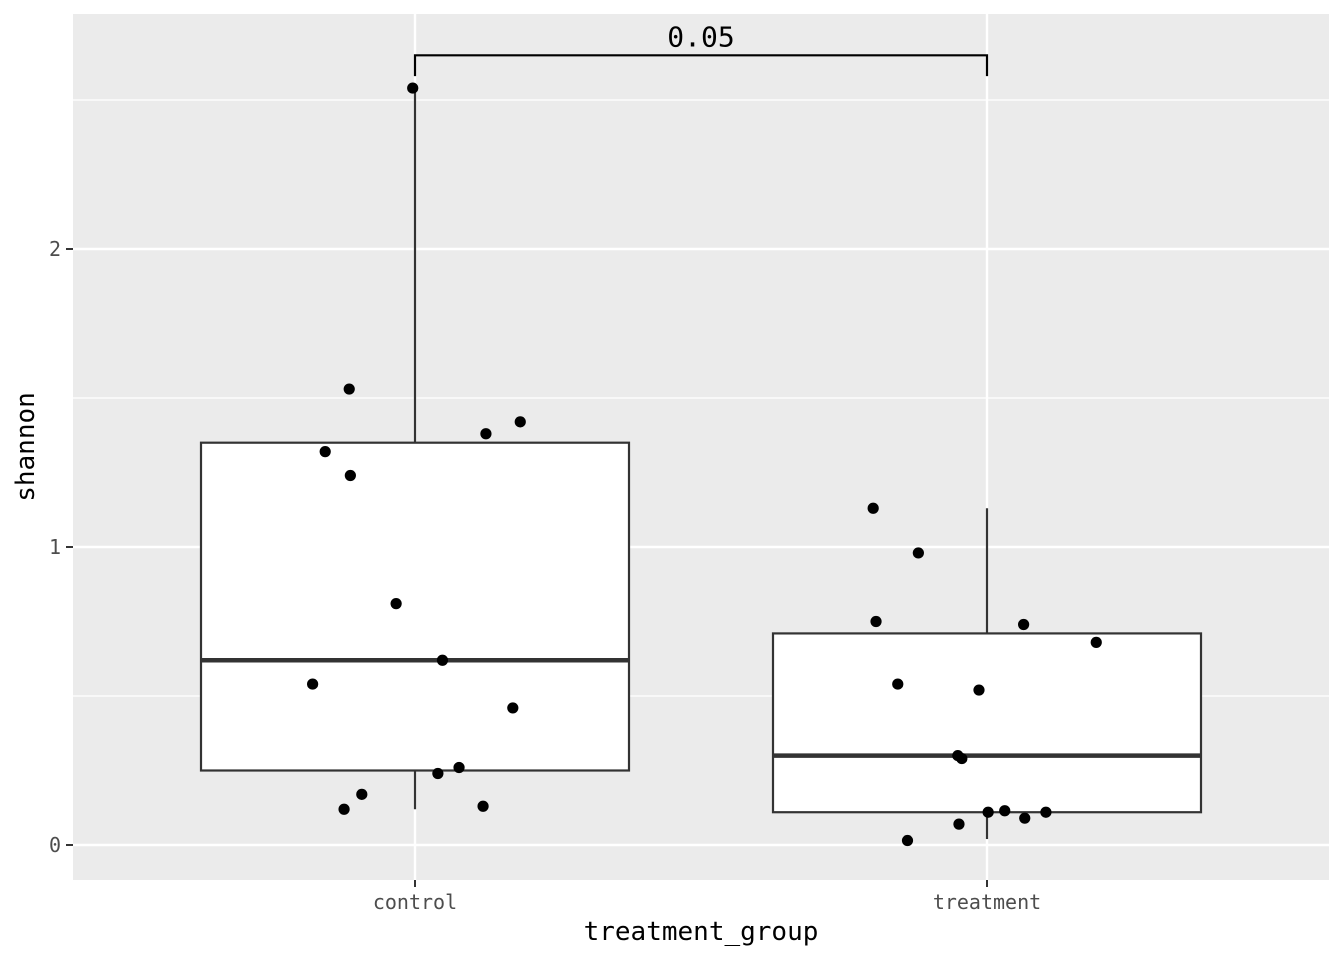  Describe the element at coordinates (55, 845) in the screenshot. I see `y-tick-label: 0` at that location.